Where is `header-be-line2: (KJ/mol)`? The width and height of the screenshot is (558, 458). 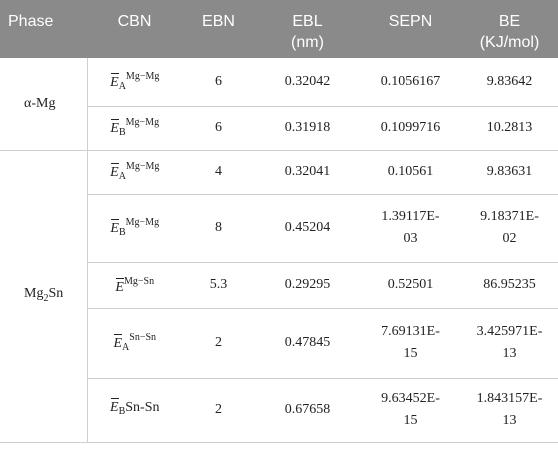 header-be-line2: (KJ/mol) is located at coordinates (509, 42).